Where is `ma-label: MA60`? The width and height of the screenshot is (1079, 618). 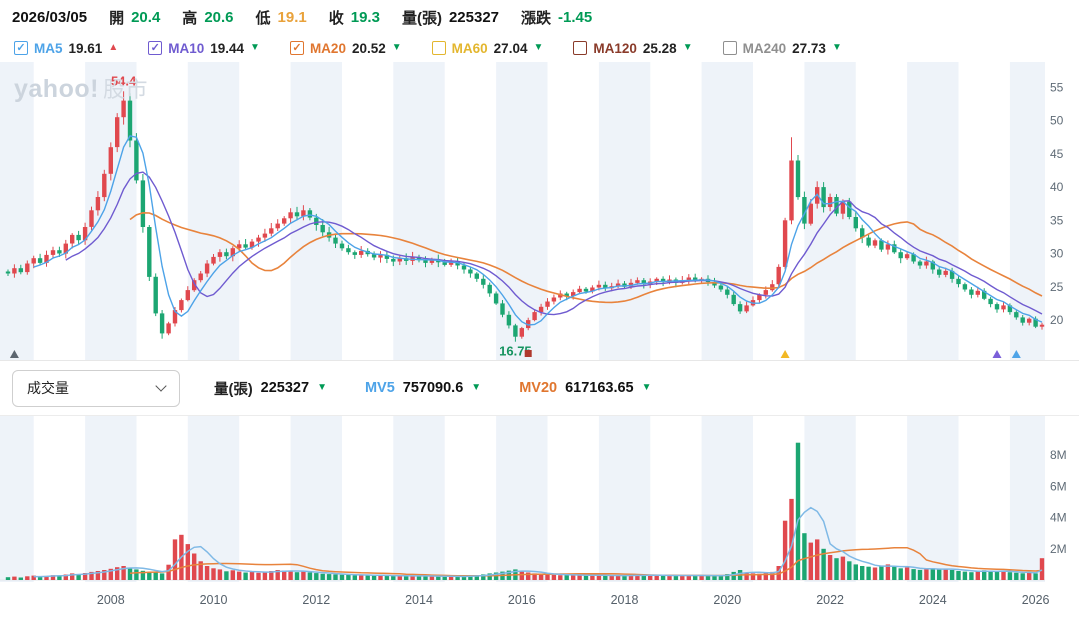 ma-label: MA60 is located at coordinates (469, 48).